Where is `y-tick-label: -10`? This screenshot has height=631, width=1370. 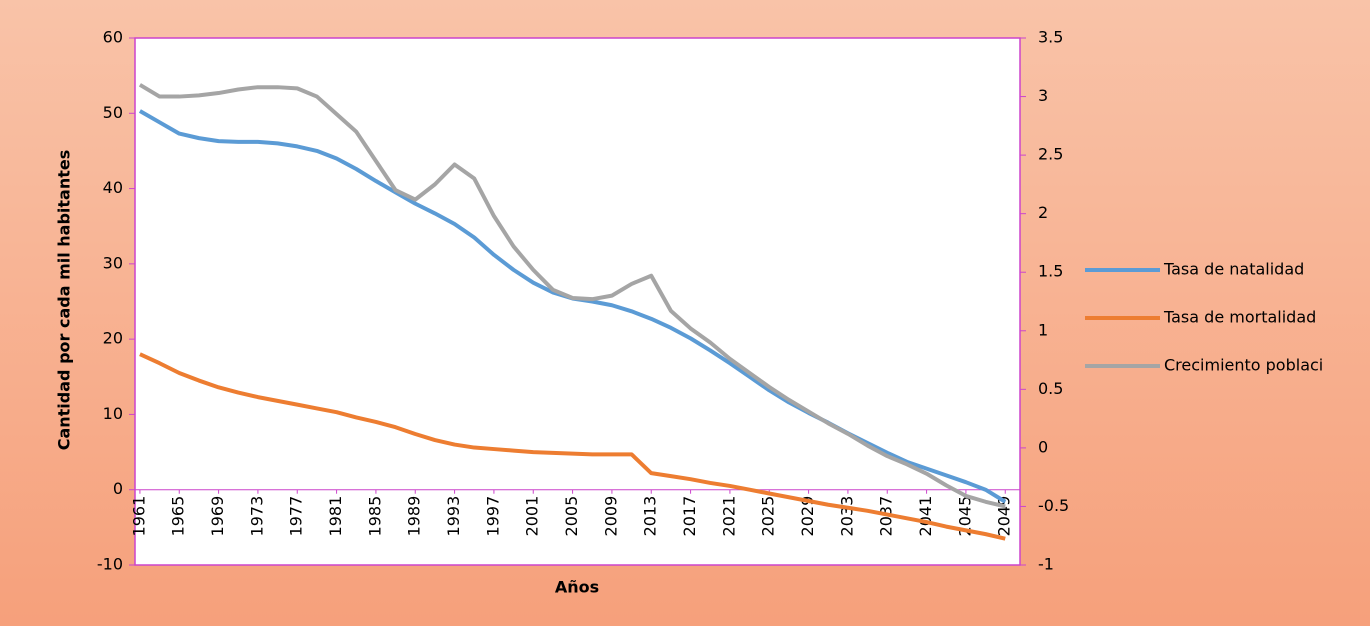 y-tick-label: -10 is located at coordinates (110, 564).